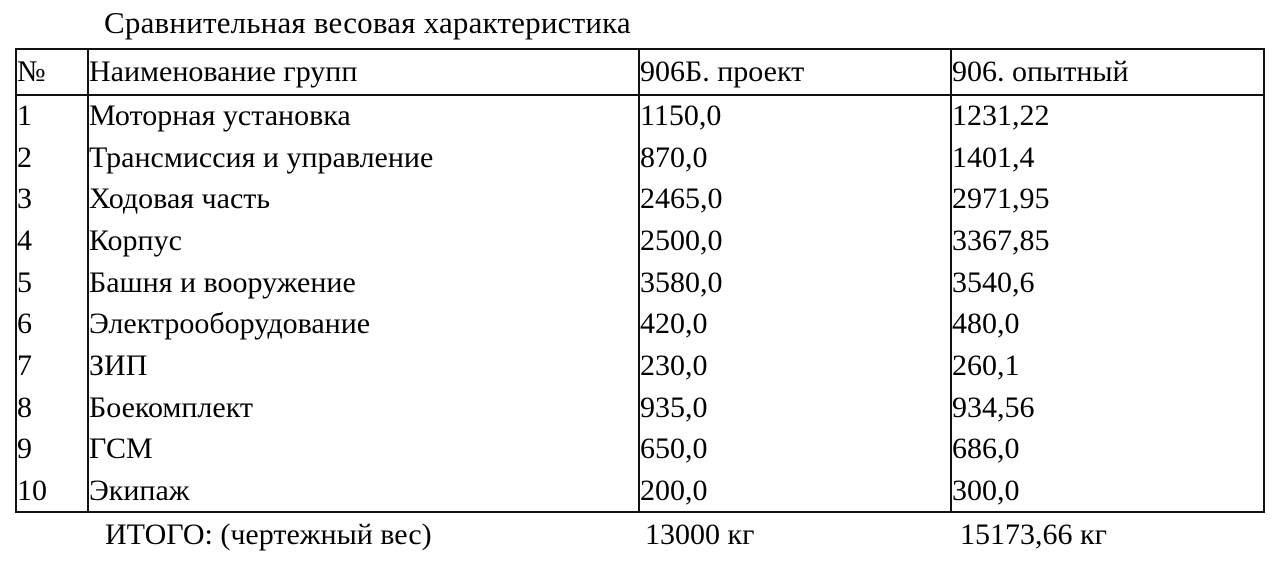 The height and width of the screenshot is (567, 1280). What do you see at coordinates (794, 407) in the screenshot?
I see `row-value-project: 935,0` at bounding box center [794, 407].